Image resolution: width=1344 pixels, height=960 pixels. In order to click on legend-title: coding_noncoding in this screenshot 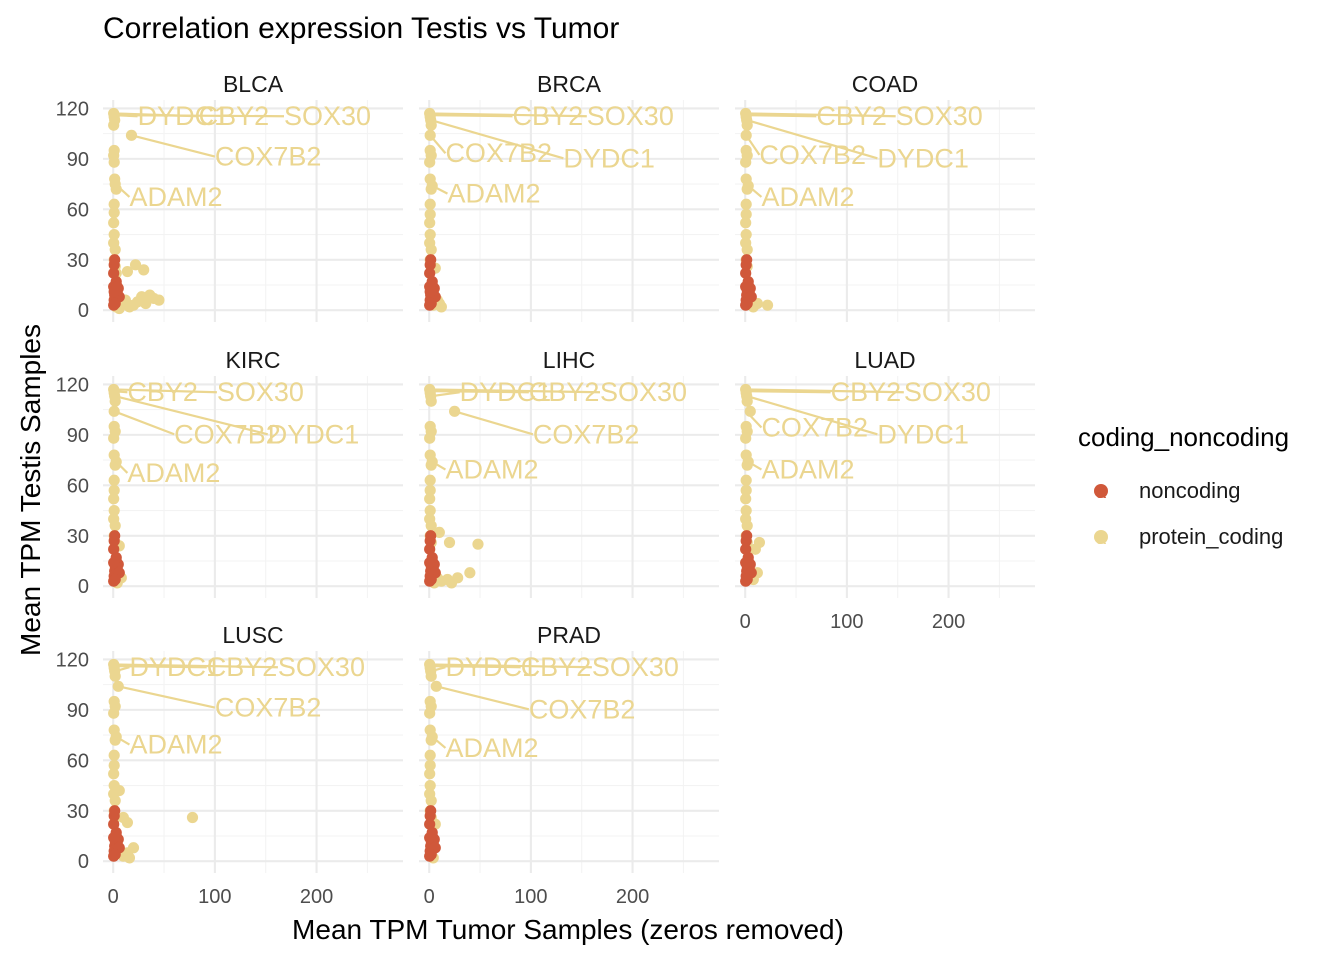, I will do `click(1183, 437)`.